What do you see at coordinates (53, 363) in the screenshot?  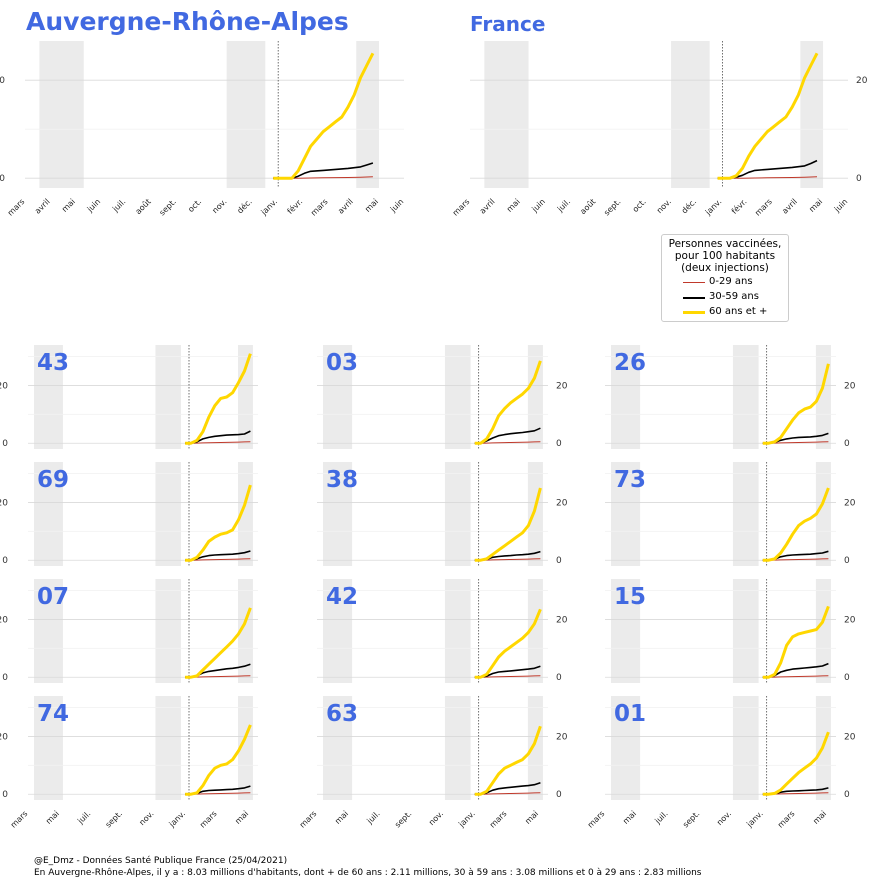 I see `panel-title: 43` at bounding box center [53, 363].